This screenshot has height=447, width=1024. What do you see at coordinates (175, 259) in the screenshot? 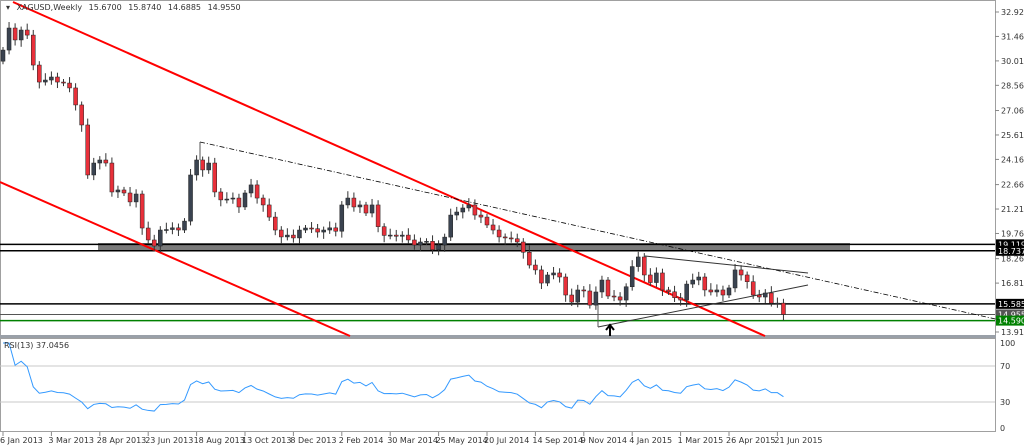
I see `lower-channel-line` at bounding box center [175, 259].